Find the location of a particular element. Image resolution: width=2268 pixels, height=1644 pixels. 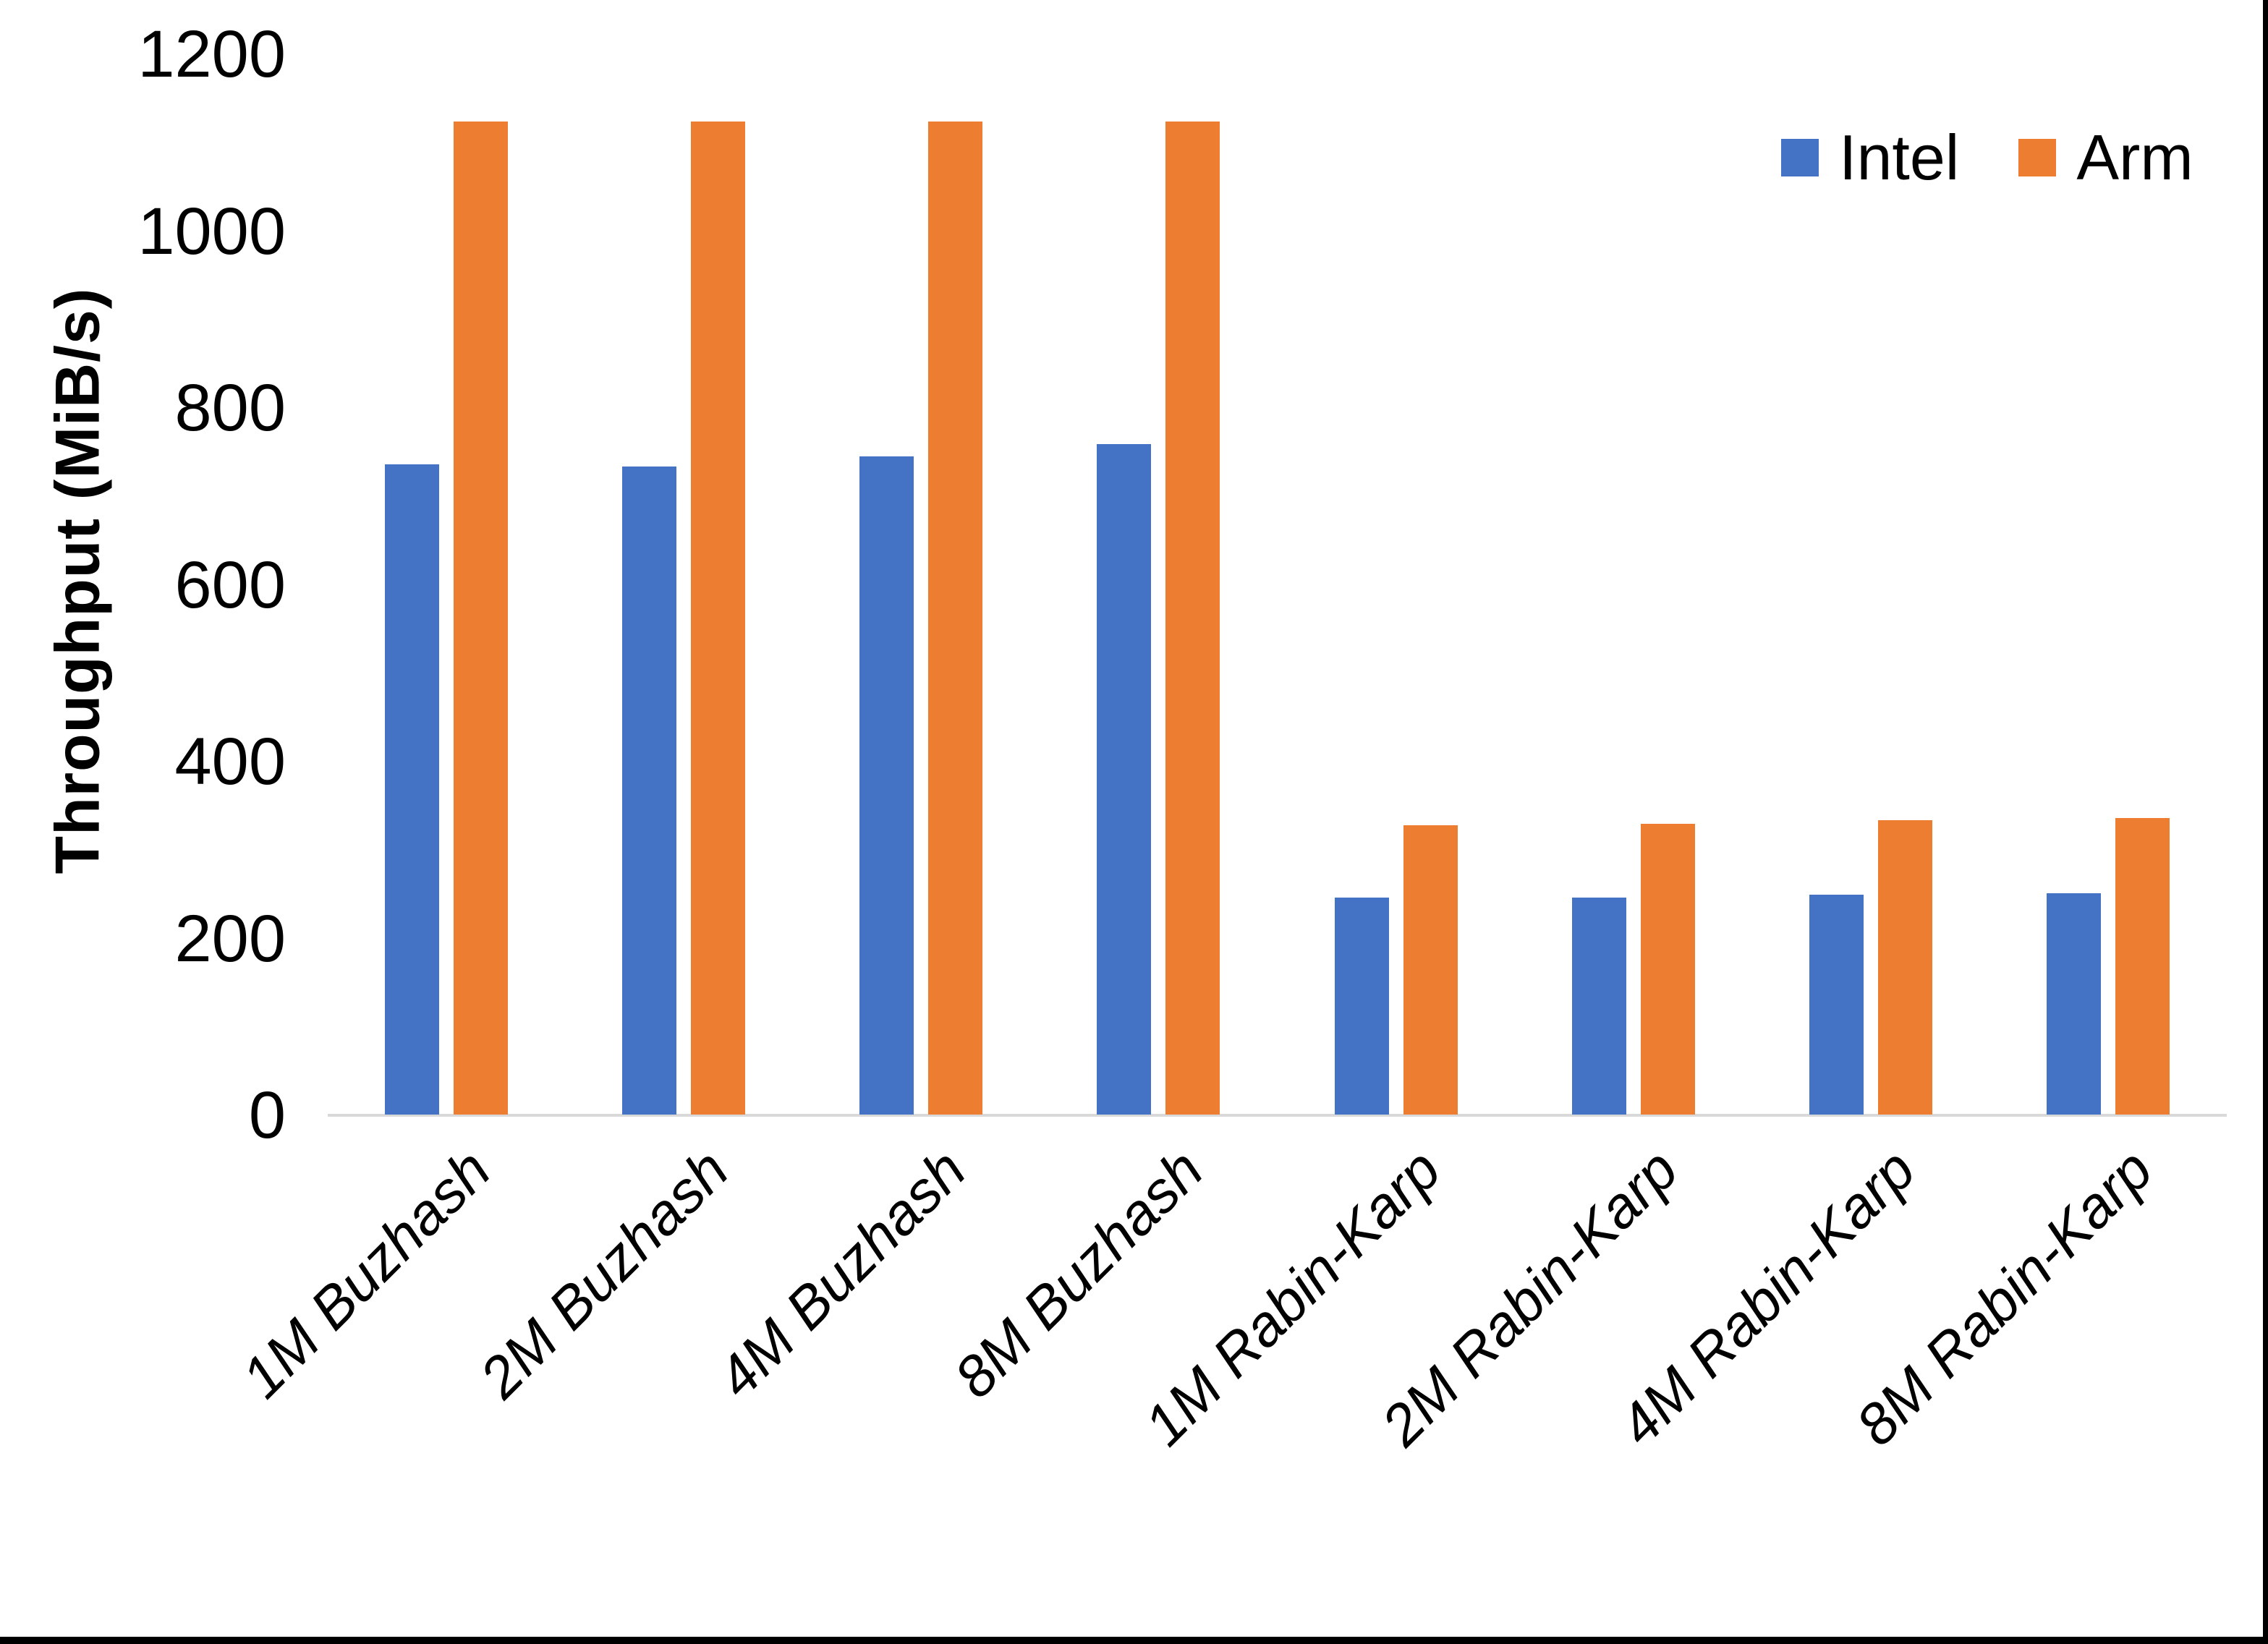

legend-item-intel: Intel is located at coordinates (1870, 158).